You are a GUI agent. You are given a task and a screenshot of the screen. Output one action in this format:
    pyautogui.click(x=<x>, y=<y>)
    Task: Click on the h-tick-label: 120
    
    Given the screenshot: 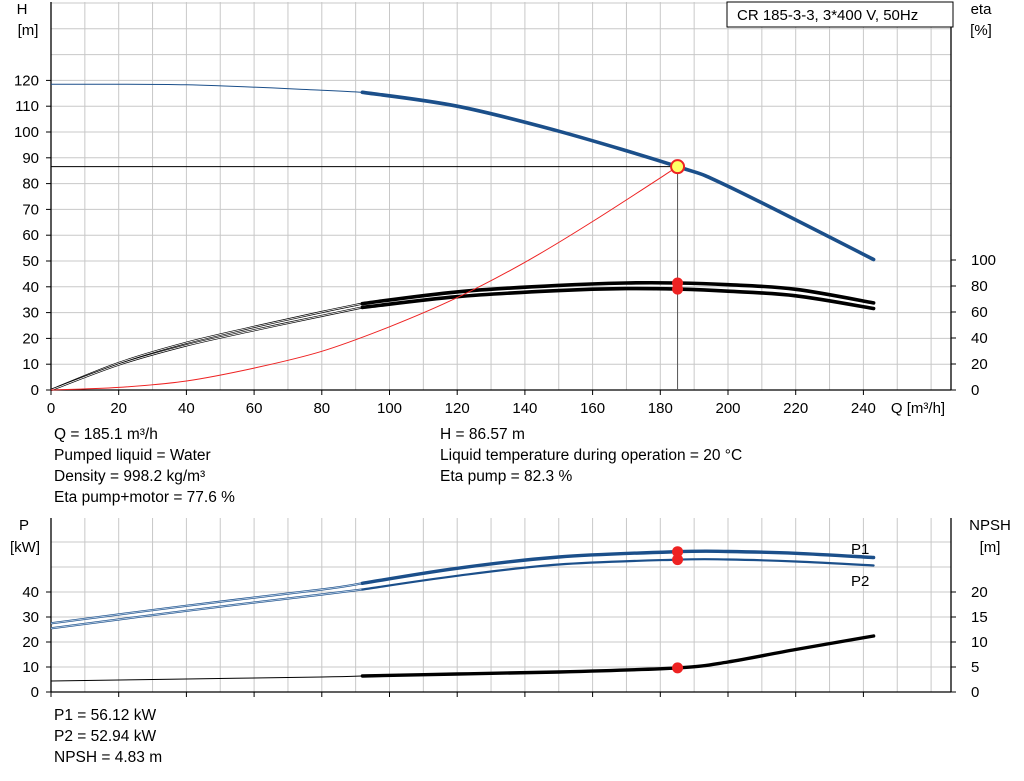 What is the action you would take?
    pyautogui.click(x=26, y=80)
    